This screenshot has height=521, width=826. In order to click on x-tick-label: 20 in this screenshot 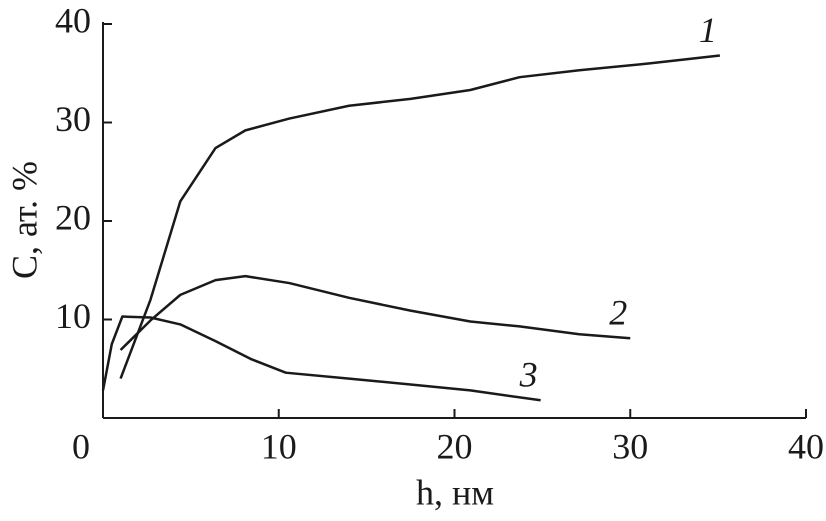, I will do `click(455, 446)`.